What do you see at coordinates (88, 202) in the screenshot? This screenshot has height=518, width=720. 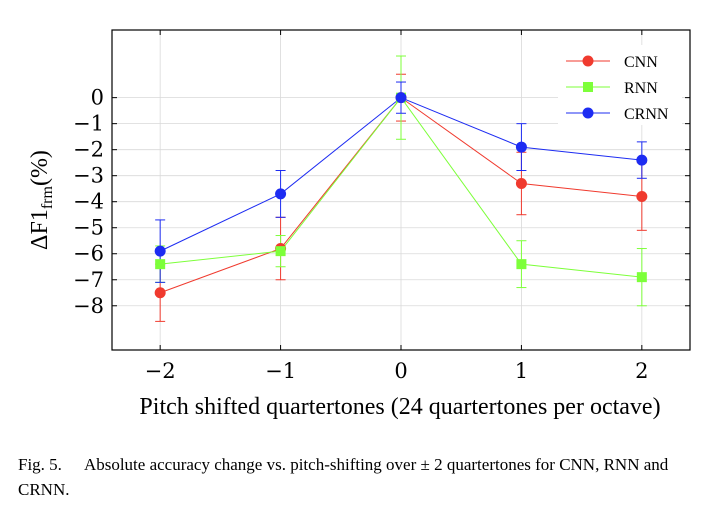 I see `y-tick-label: −4` at bounding box center [88, 202].